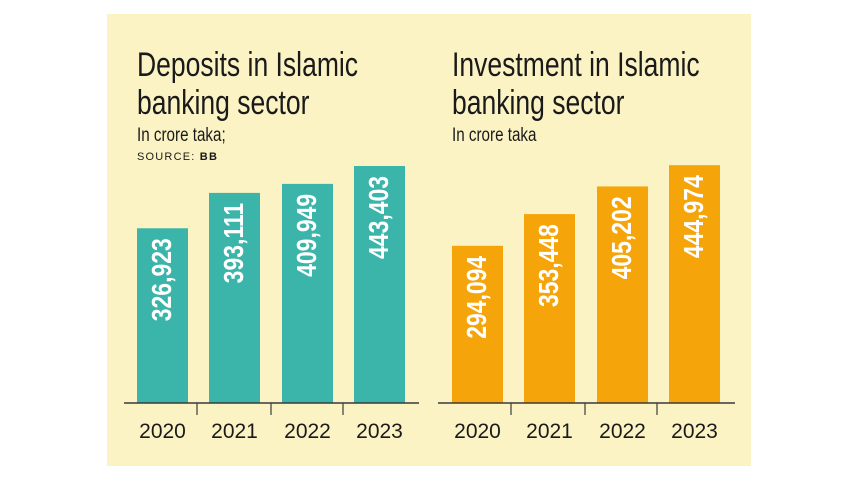  Describe the element at coordinates (477, 431) in the screenshot. I see `investment-category-label-2020: 2020` at that location.